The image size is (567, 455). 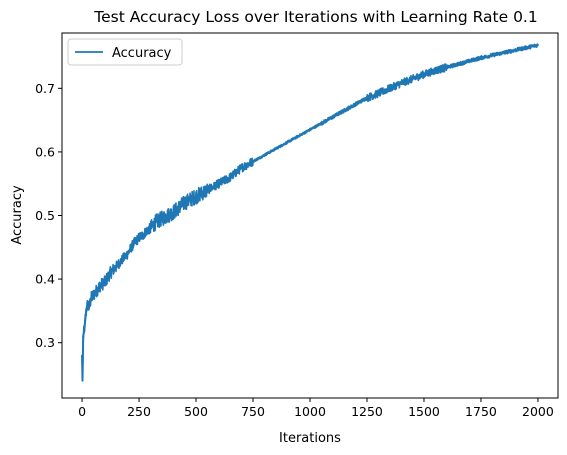 I want to click on x-tick-label: 1750, so click(x=481, y=411).